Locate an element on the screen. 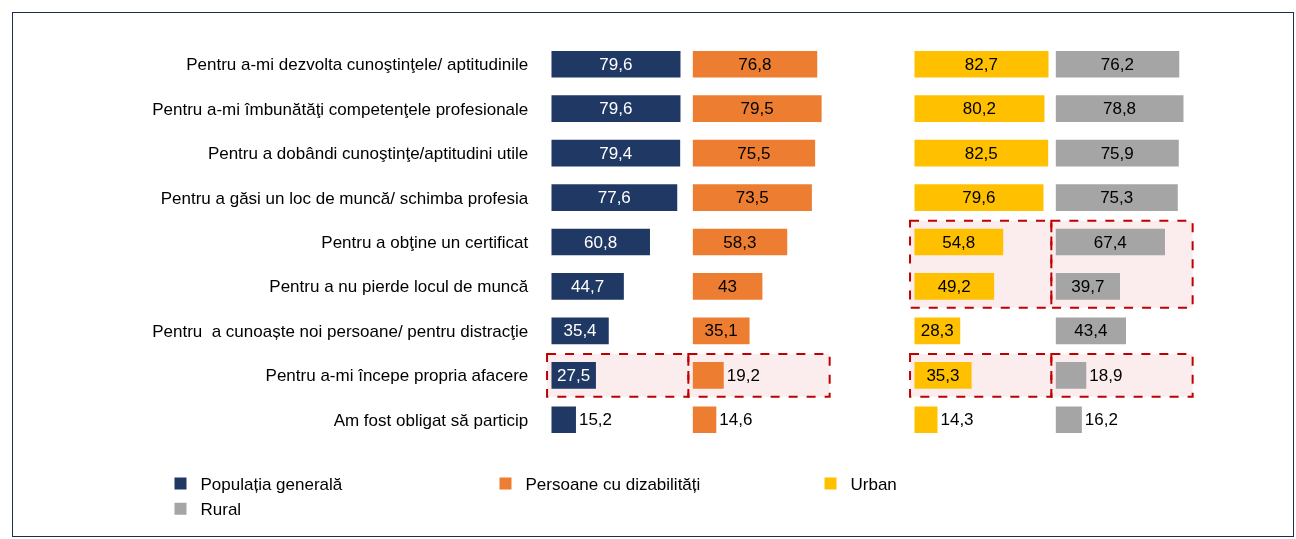 The width and height of the screenshot is (1296, 539). data-label: 35,3 is located at coordinates (943, 375).